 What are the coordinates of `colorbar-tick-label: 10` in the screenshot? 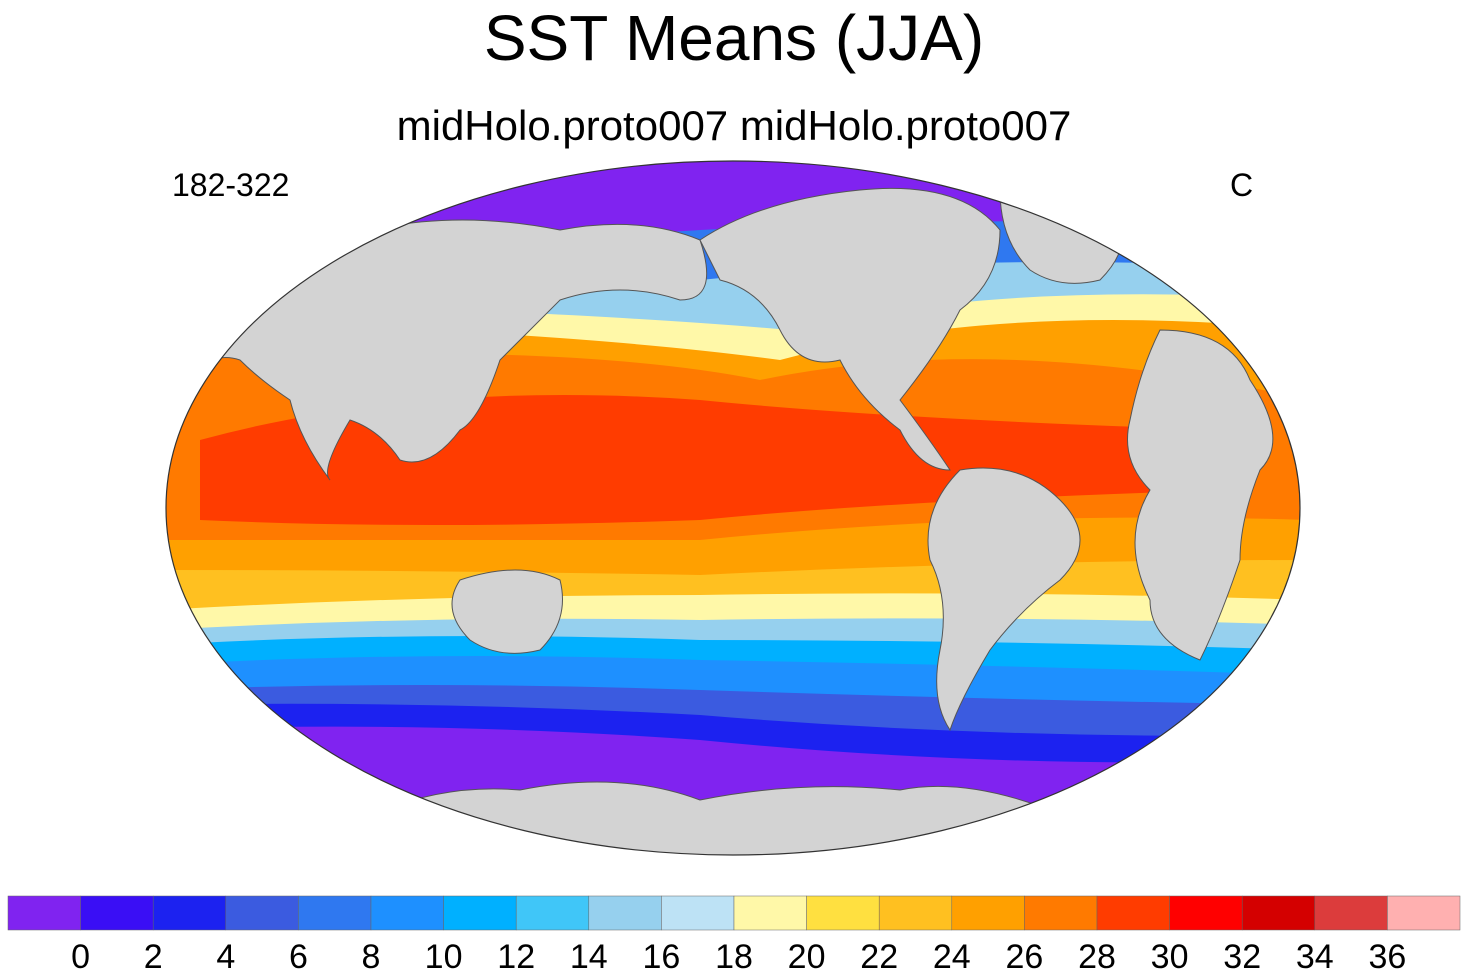 It's located at (444, 957).